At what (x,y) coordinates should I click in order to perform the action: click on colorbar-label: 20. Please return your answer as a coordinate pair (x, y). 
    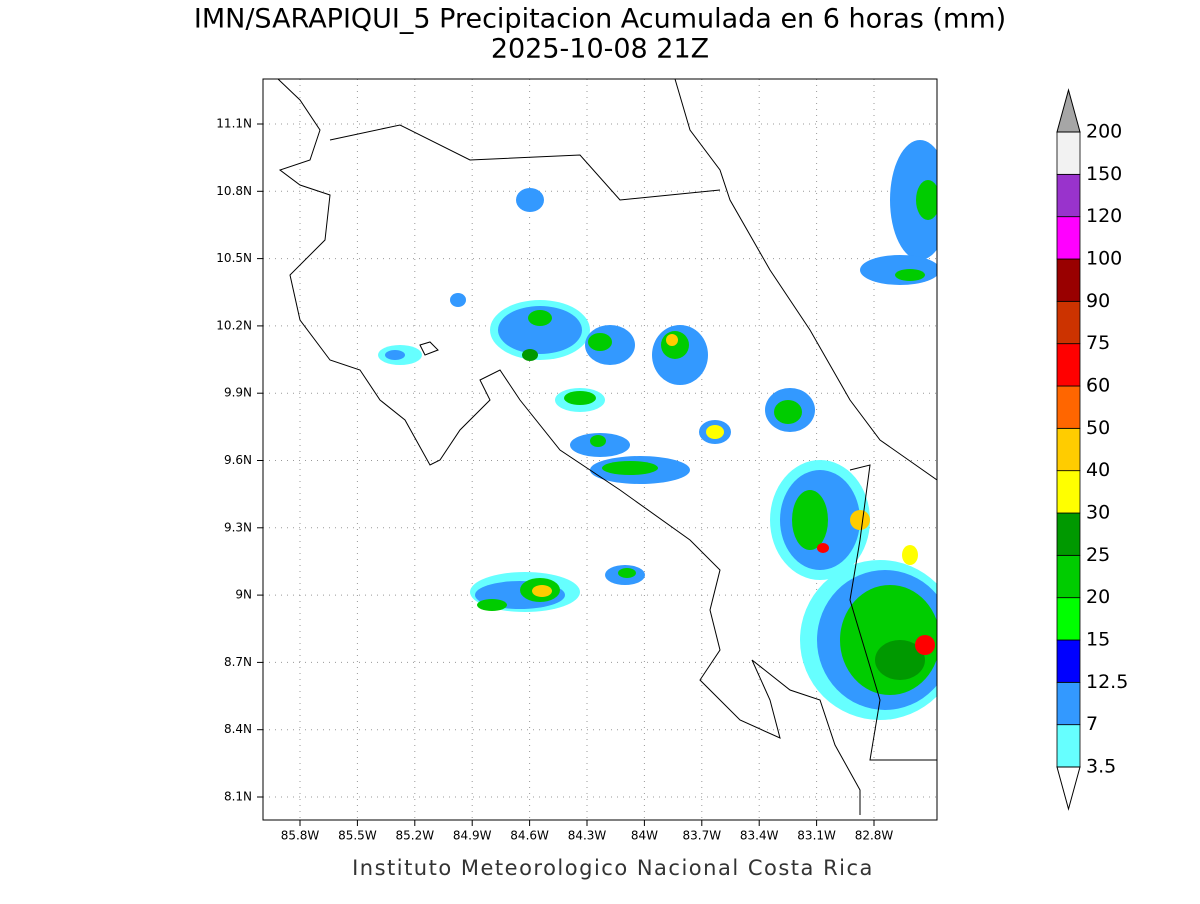
    Looking at the image, I should click on (1098, 597).